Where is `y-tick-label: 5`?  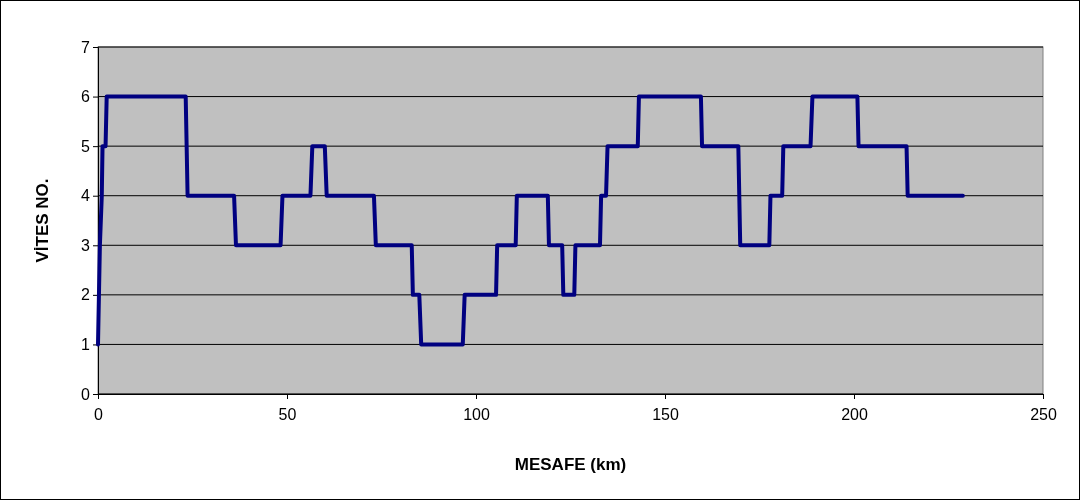
y-tick-label: 5 is located at coordinates (86, 146).